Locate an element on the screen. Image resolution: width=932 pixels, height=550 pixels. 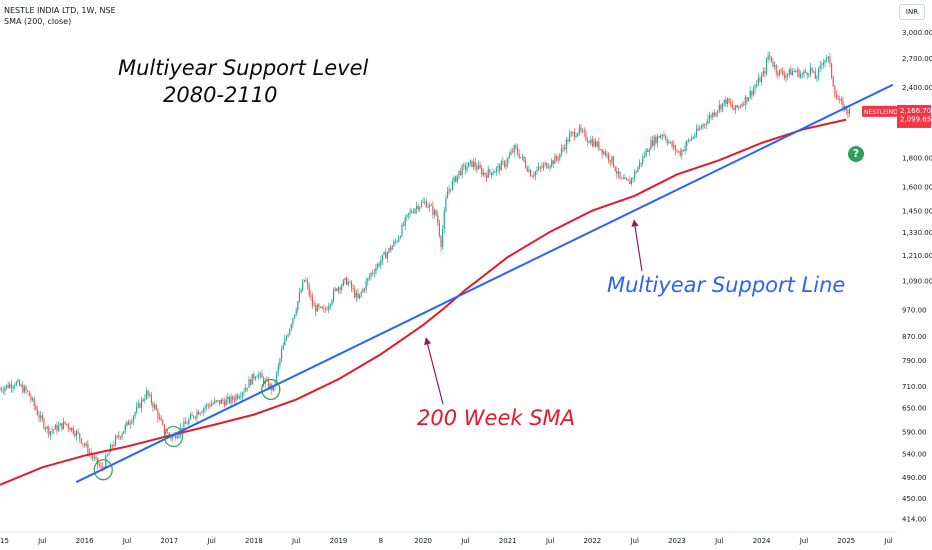
x-tick-label: 2017 is located at coordinates (169, 541).